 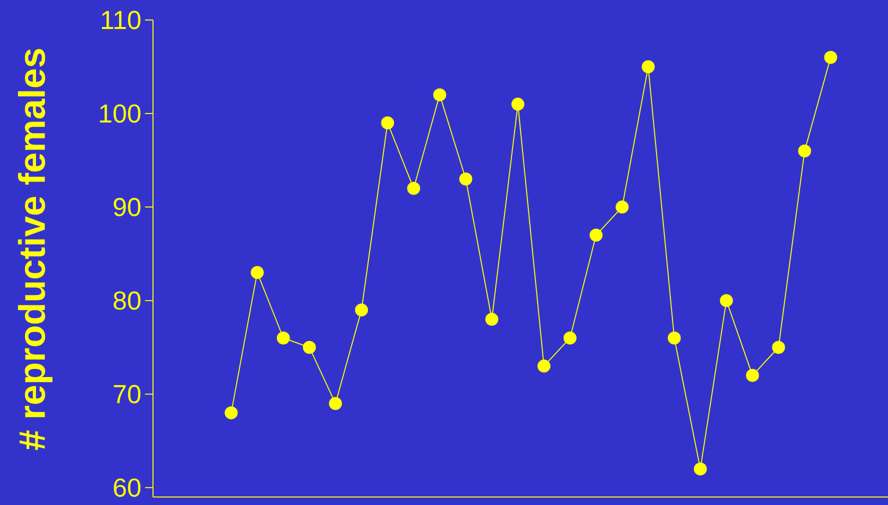 What do you see at coordinates (127, 394) in the screenshot?
I see `y-tick-label: 70` at bounding box center [127, 394].